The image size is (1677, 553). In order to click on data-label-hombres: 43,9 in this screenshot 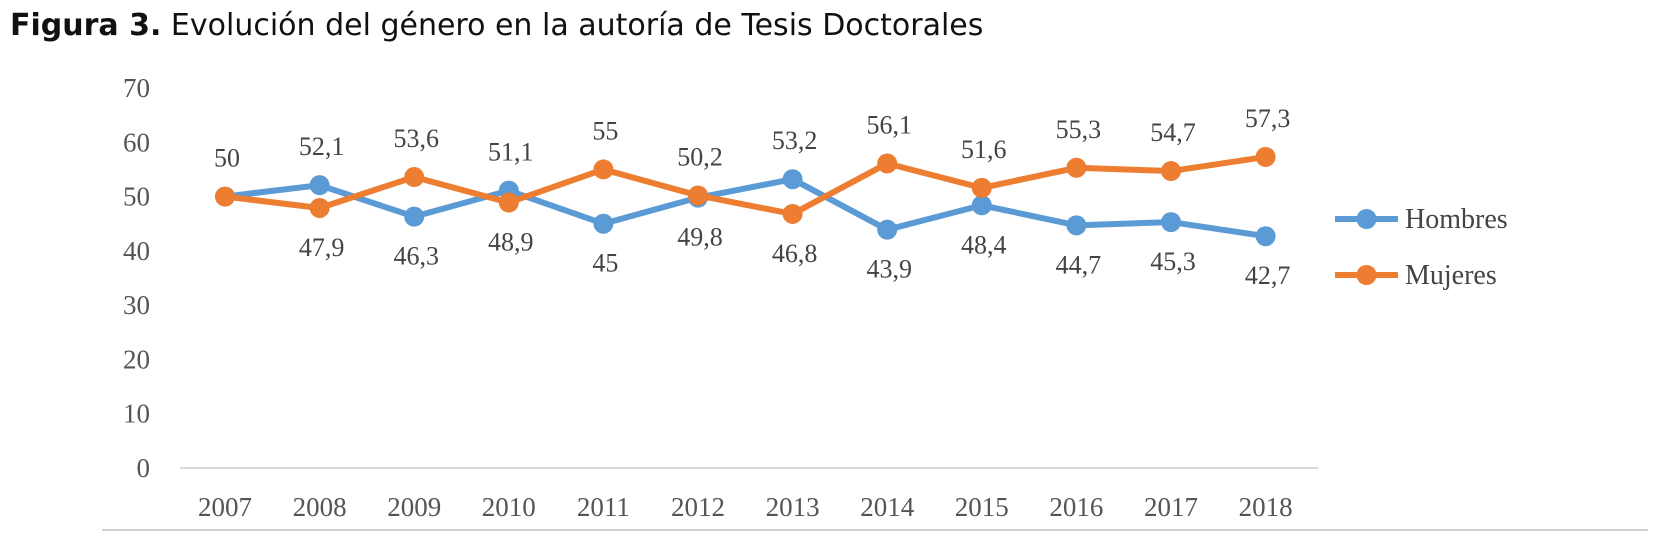, I will do `click(889, 269)`.